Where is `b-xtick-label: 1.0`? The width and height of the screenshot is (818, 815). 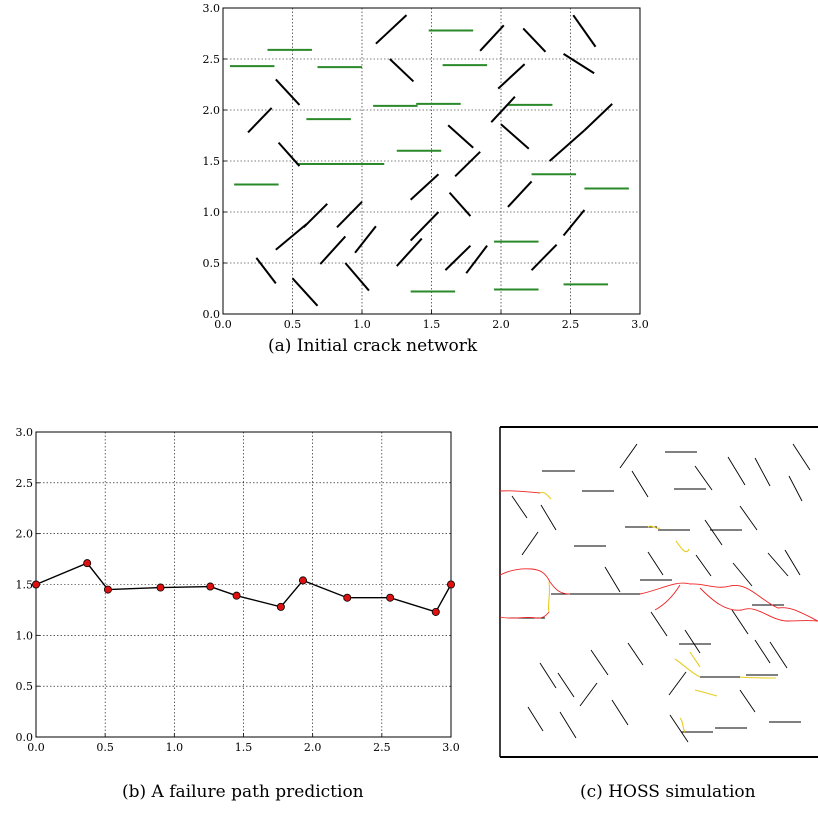 b-xtick-label: 1.0 is located at coordinates (175, 747).